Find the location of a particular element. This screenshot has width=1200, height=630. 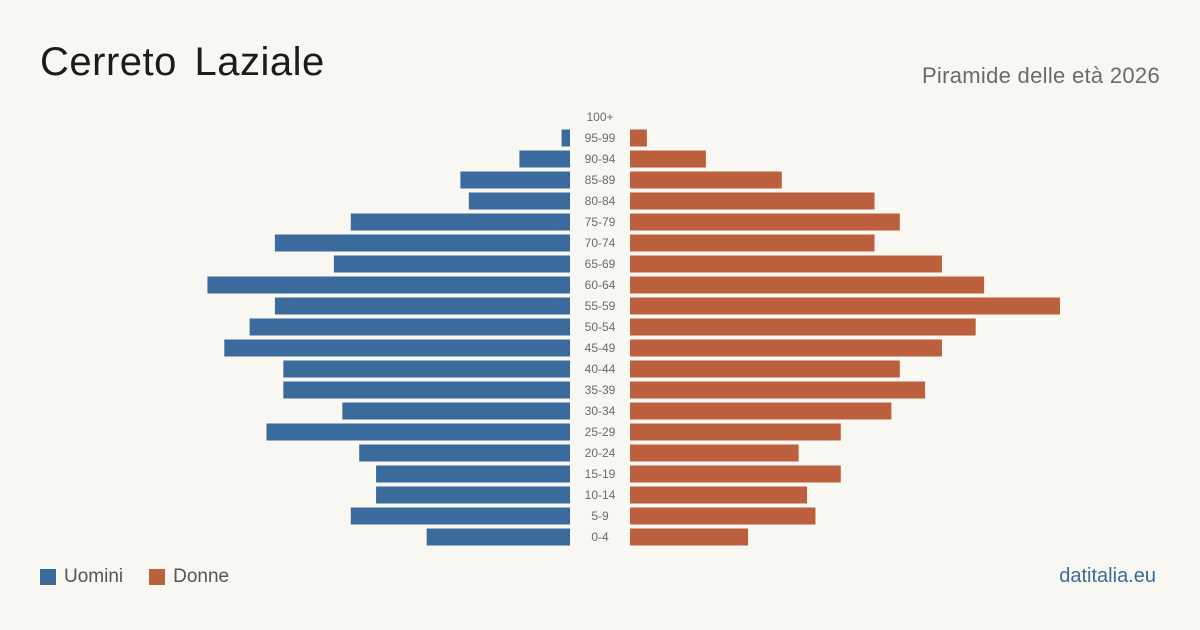

legend: Uomini Donne is located at coordinates (142, 577).